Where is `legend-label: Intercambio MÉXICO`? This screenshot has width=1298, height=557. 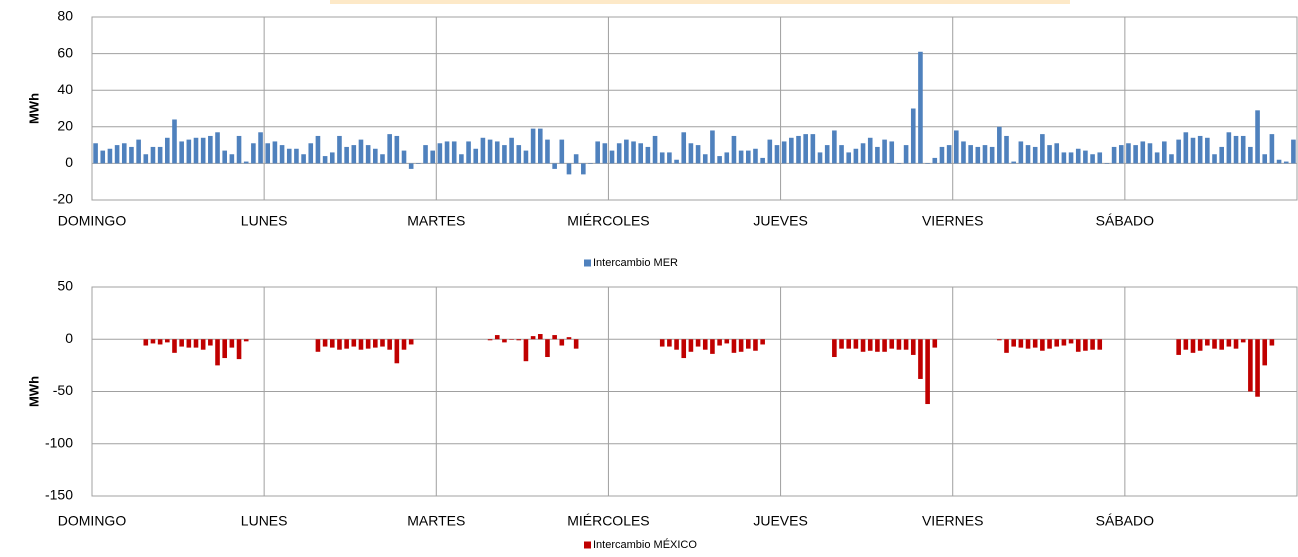 legend-label: Intercambio MÉXICO is located at coordinates (645, 544).